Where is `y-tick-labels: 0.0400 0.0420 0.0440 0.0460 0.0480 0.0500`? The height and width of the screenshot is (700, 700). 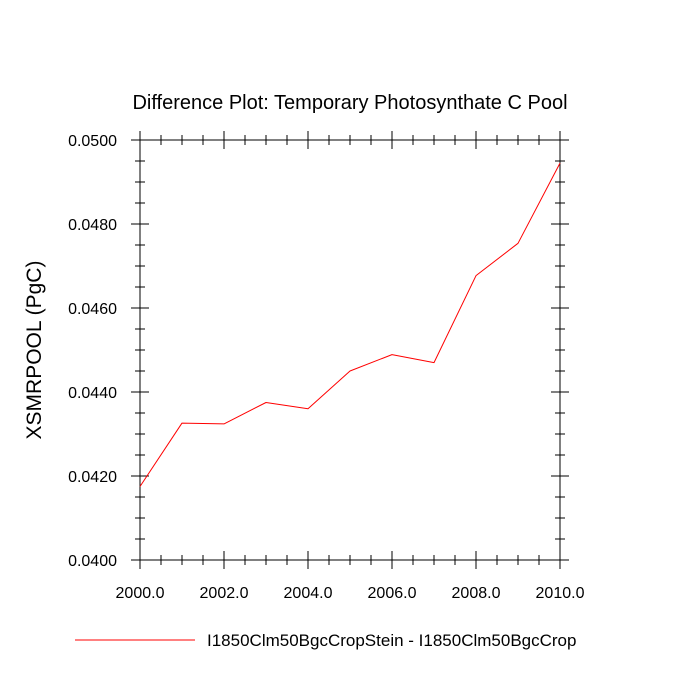 y-tick-labels: 0.0400 0.0420 0.0440 0.0460 0.0480 0.0500 is located at coordinates (92, 351).